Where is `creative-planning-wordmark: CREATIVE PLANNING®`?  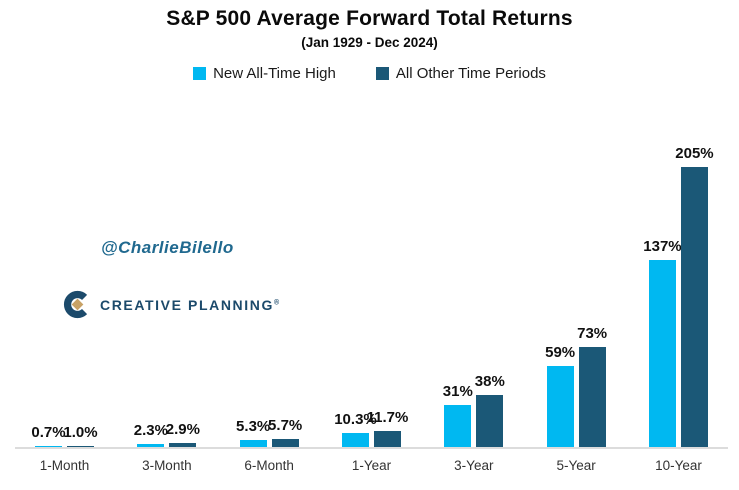 creative-planning-wordmark: CREATIVE PLANNING® is located at coordinates (189, 305).